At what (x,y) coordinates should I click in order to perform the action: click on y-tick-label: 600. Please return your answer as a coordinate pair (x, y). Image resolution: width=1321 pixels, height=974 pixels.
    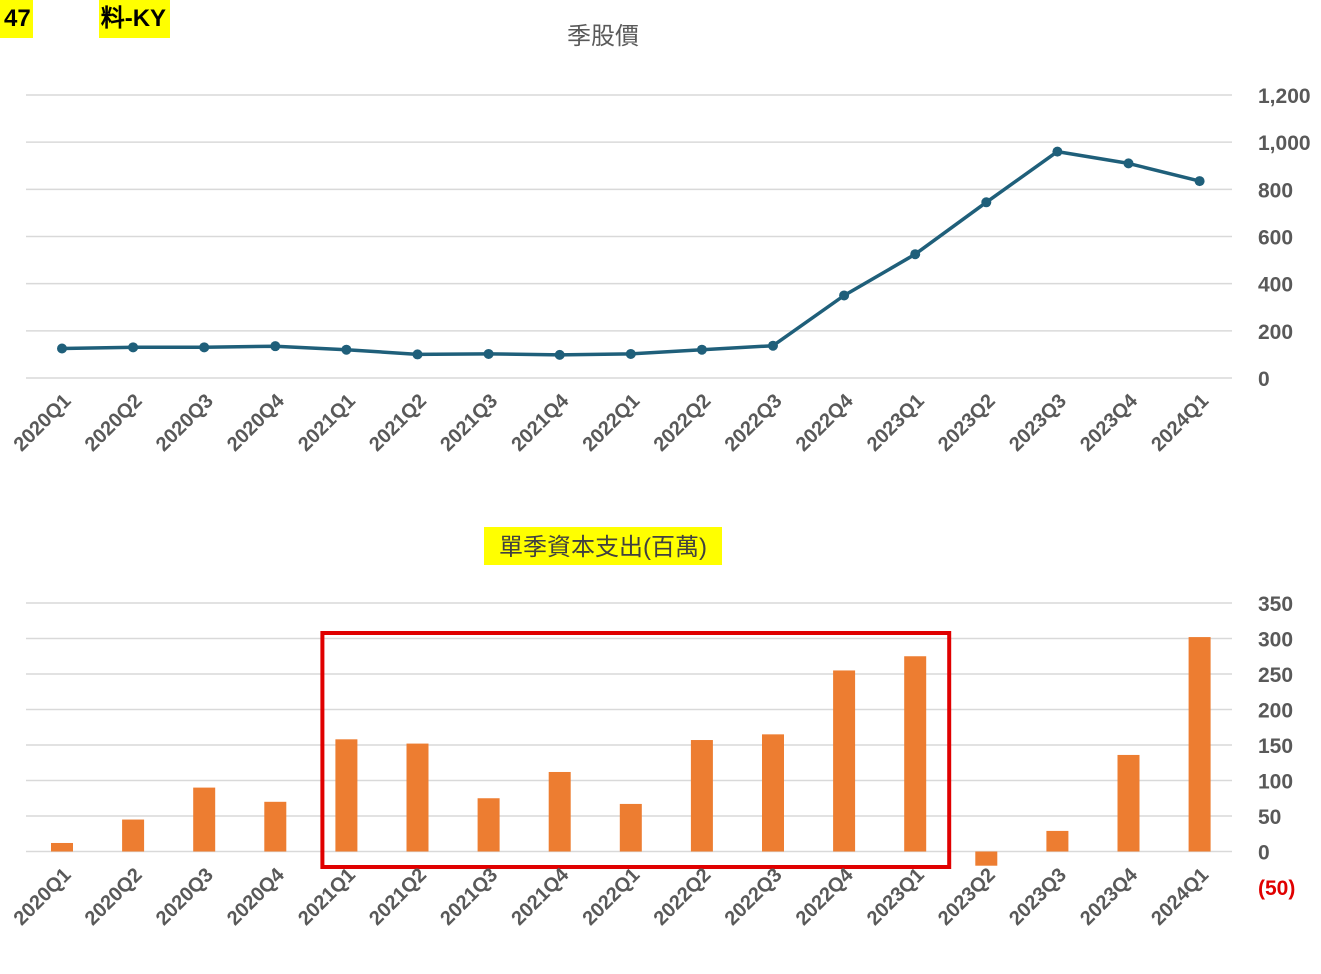
    Looking at the image, I should click on (1275, 238).